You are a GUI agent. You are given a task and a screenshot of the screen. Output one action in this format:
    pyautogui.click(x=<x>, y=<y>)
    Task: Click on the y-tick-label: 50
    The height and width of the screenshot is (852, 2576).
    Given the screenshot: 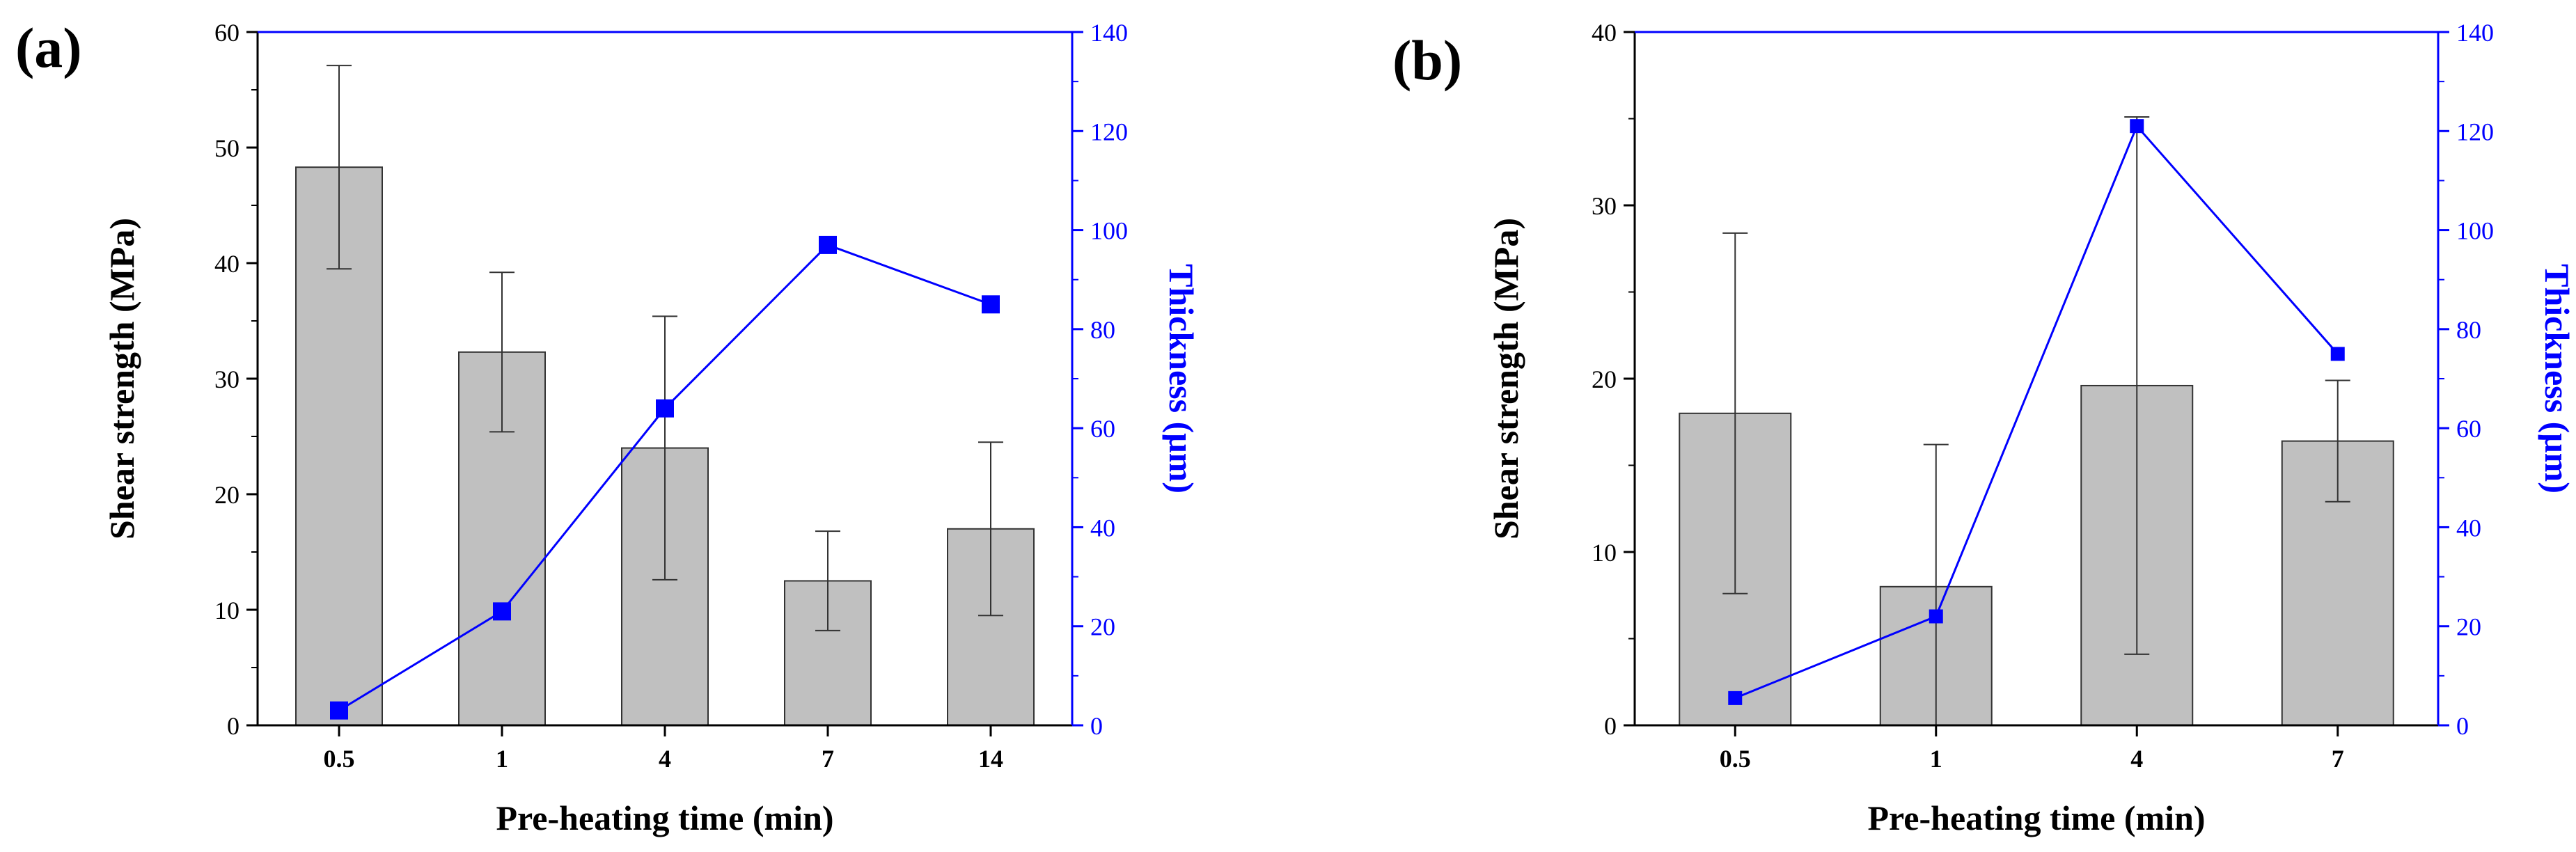 What is the action you would take?
    pyautogui.click(x=226, y=148)
    